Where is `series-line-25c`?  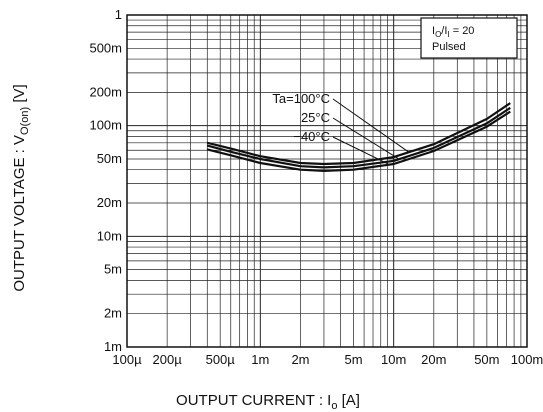
series-line-25c is located at coordinates (359, 137).